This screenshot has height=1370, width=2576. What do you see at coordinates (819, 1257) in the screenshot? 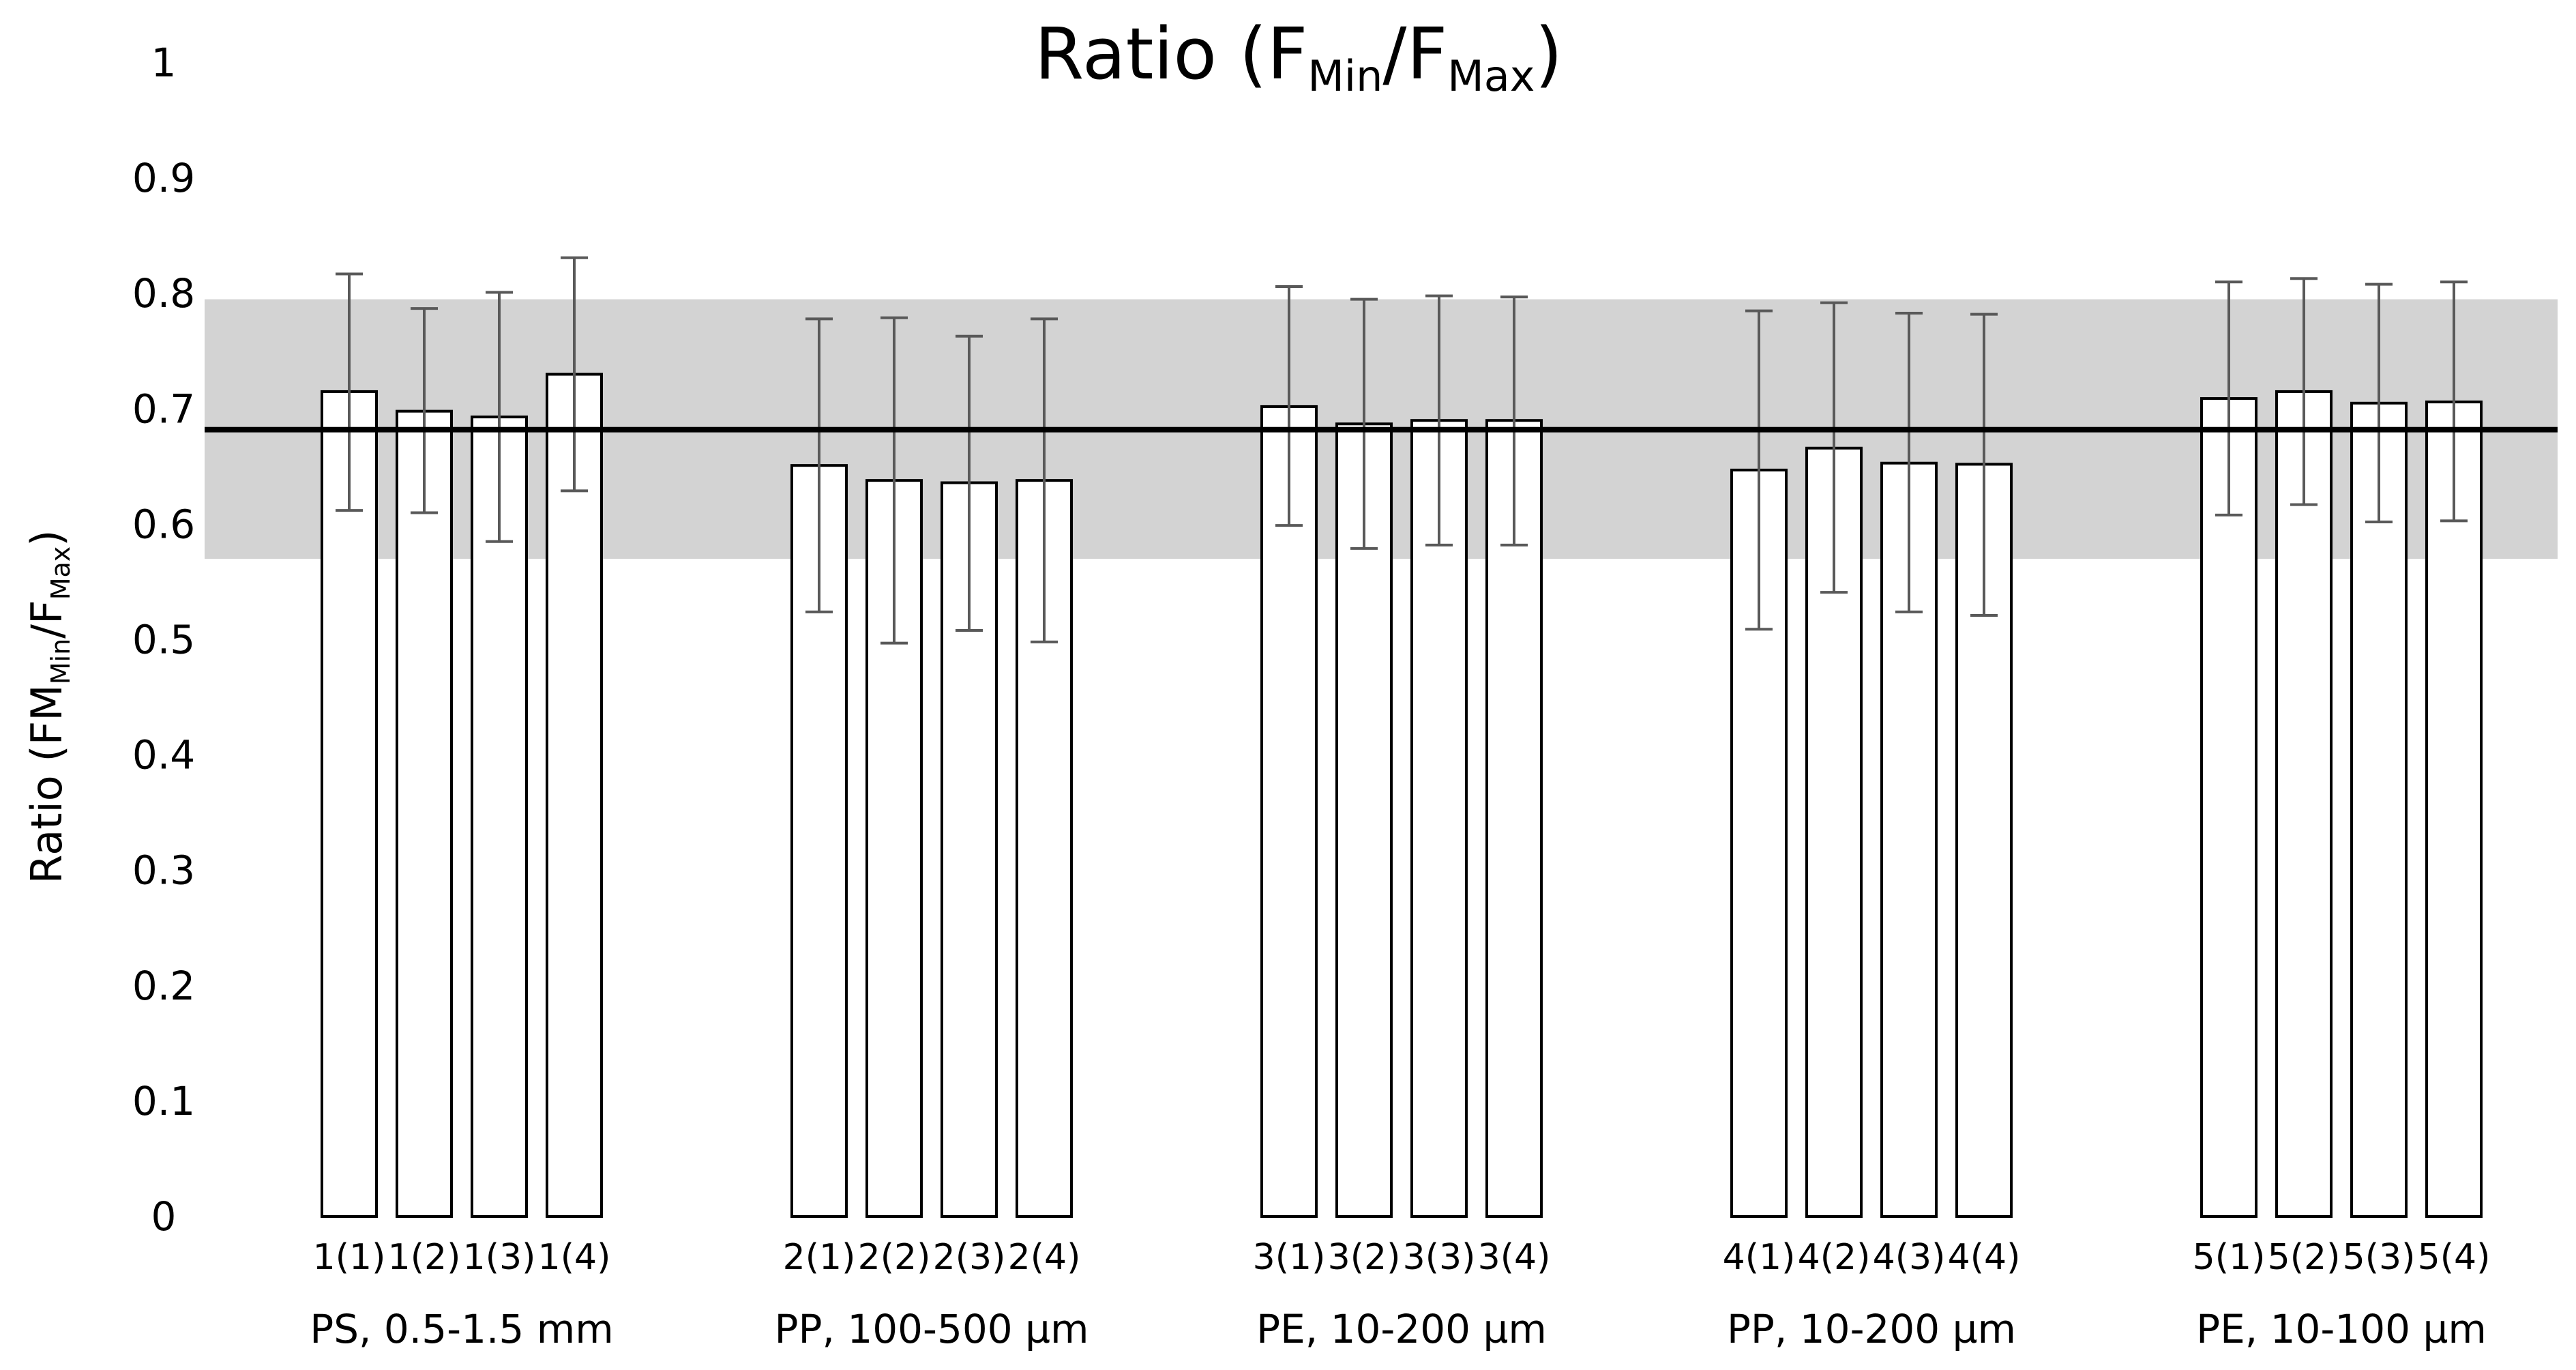
I see `x-category-label: 2(1)` at bounding box center [819, 1257].